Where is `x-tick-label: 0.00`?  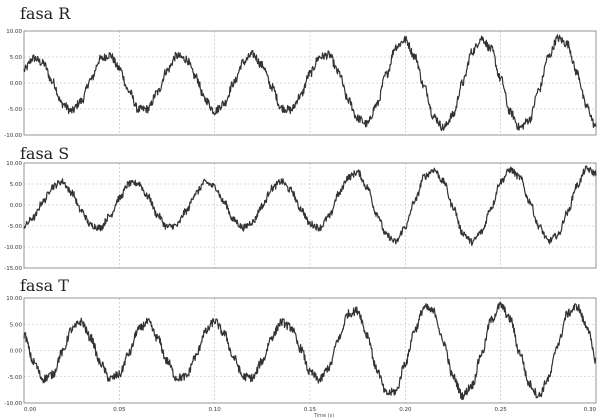
x-tick-label: 0.00 is located at coordinates (30, 410).